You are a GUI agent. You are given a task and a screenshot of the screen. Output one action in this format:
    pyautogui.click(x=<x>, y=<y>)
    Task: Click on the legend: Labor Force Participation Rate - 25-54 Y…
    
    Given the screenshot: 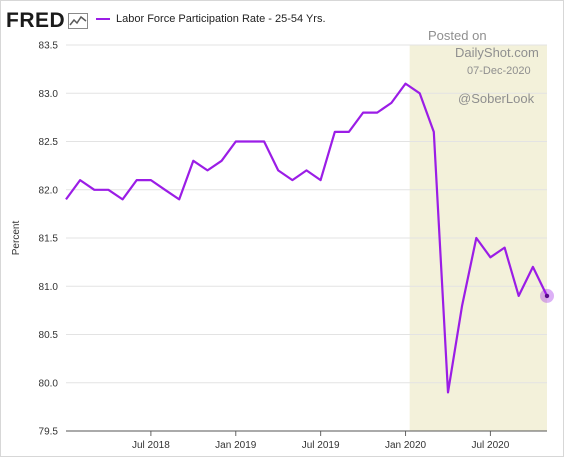 What is the action you would take?
    pyautogui.click(x=211, y=19)
    